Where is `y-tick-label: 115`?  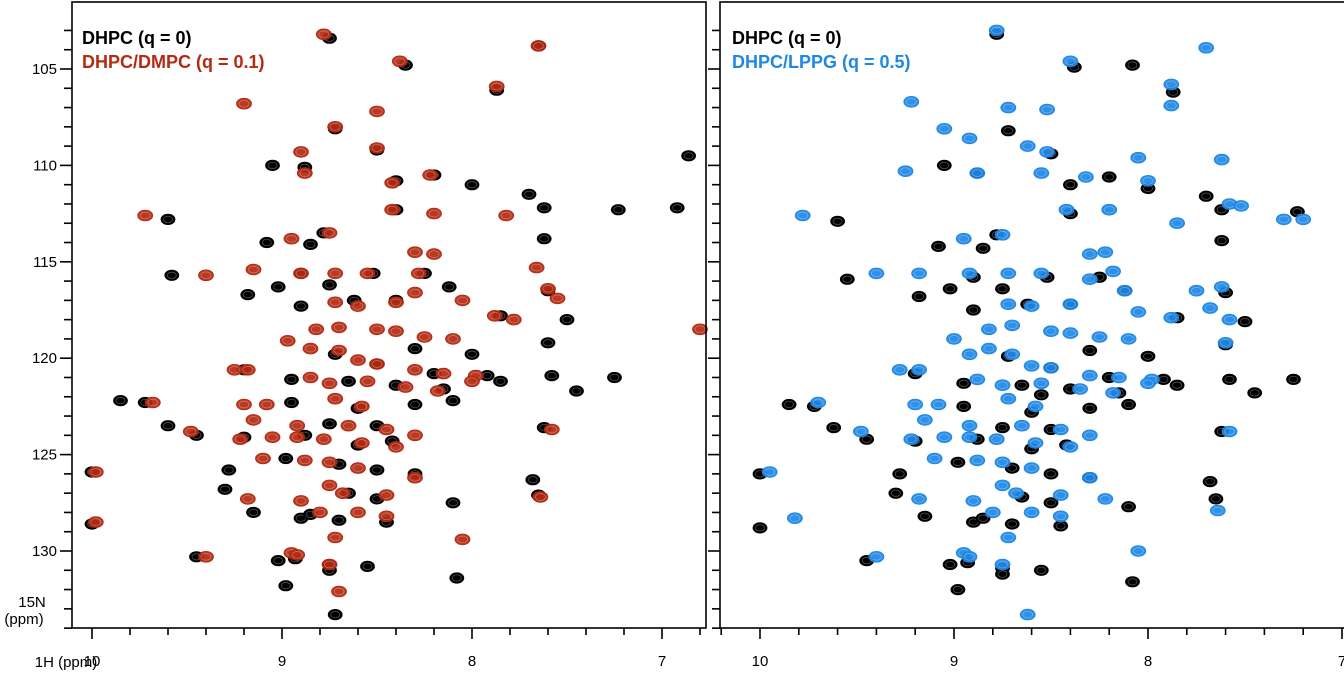 y-tick-label: 115 is located at coordinates (45, 262).